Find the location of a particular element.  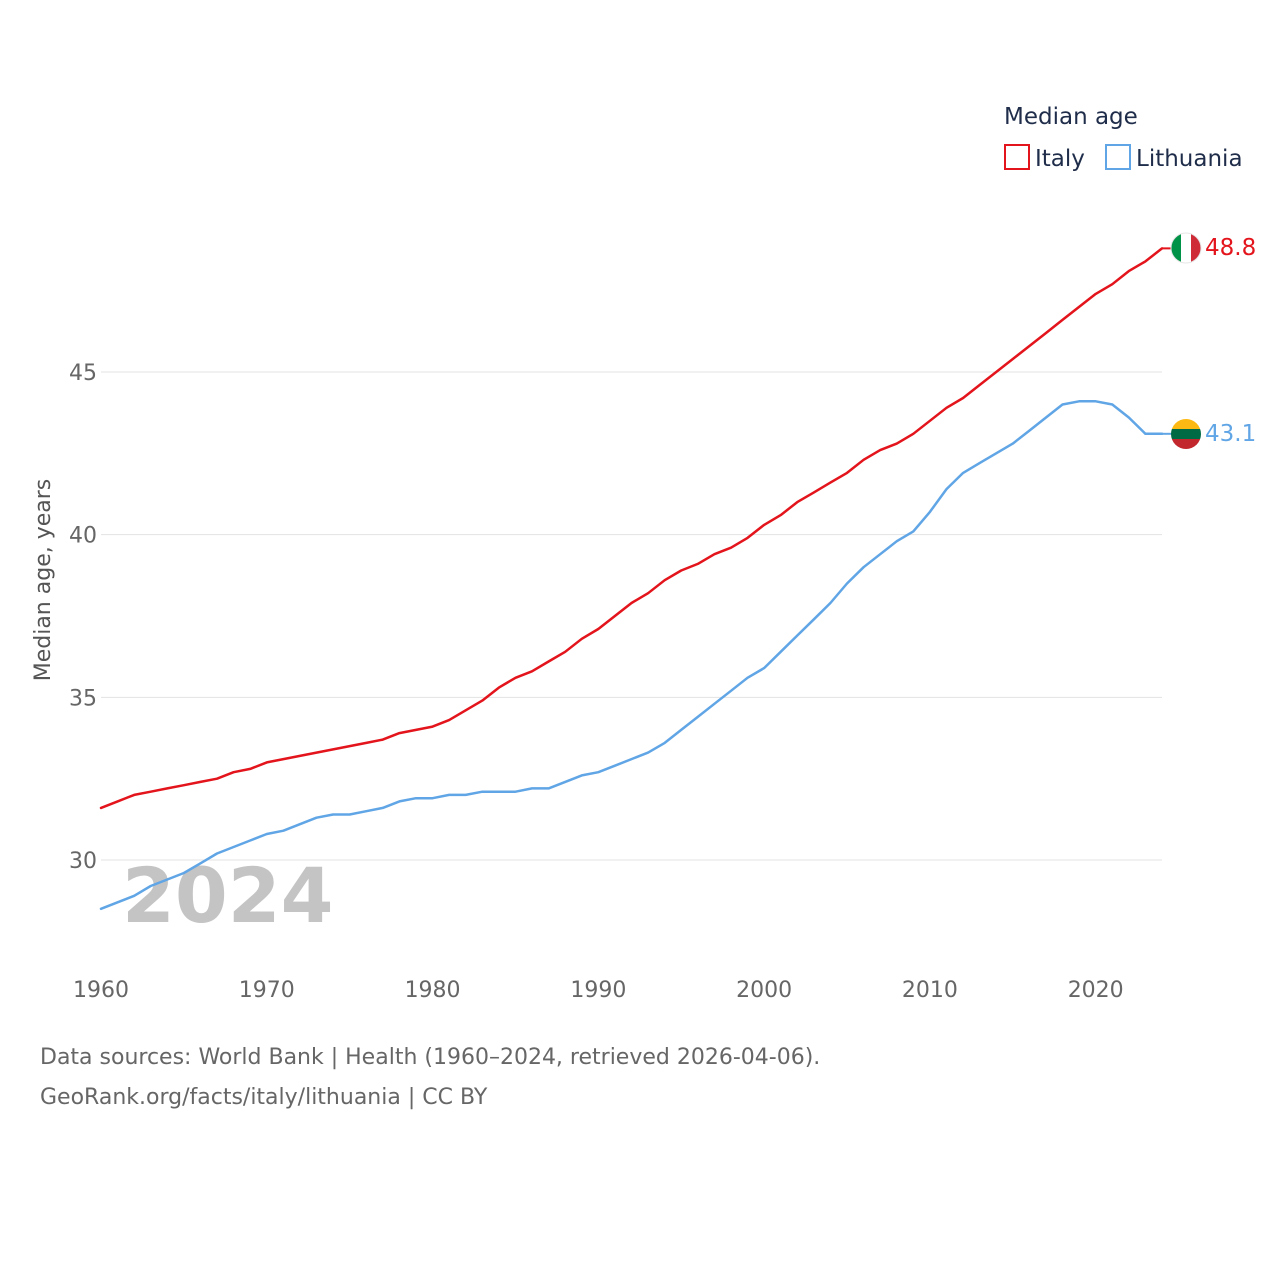

y-tick-label-40: 40 is located at coordinates (83, 536).